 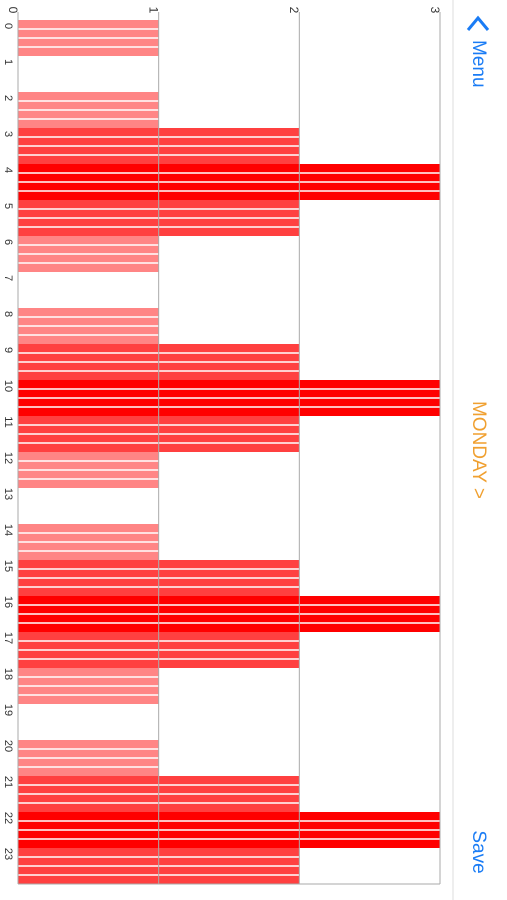 I want to click on hour-label: 13, so click(x=8, y=494).